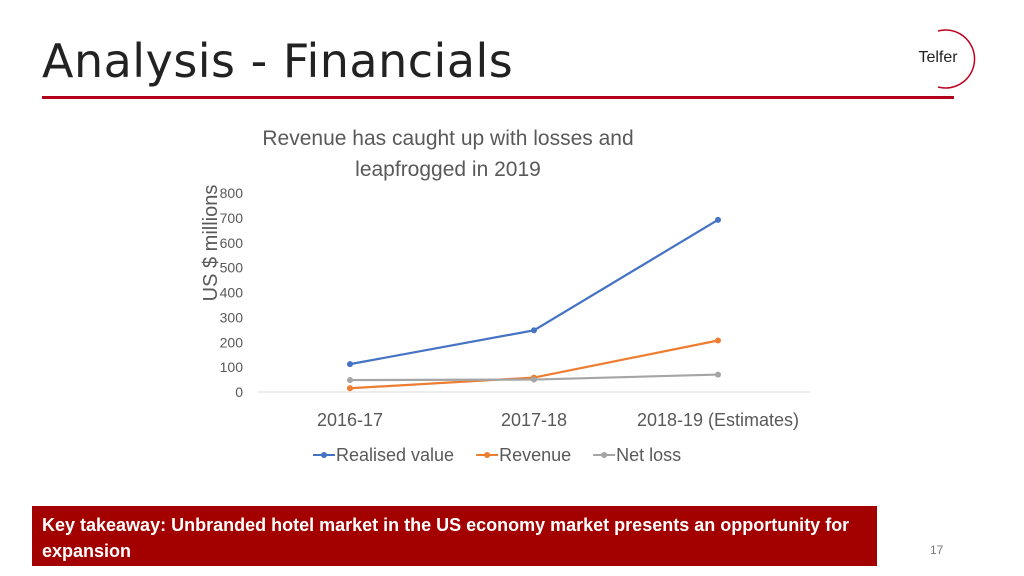 This screenshot has width=1024, height=576. What do you see at coordinates (648, 455) in the screenshot?
I see `legend-label: Net loss` at bounding box center [648, 455].